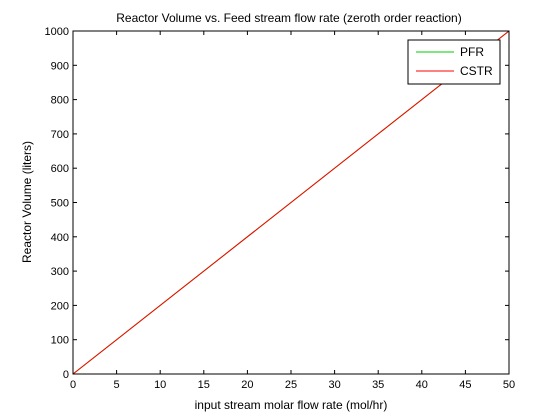 This screenshot has width=560, height=420. What do you see at coordinates (204, 385) in the screenshot?
I see `x-tick-label: 15` at bounding box center [204, 385].